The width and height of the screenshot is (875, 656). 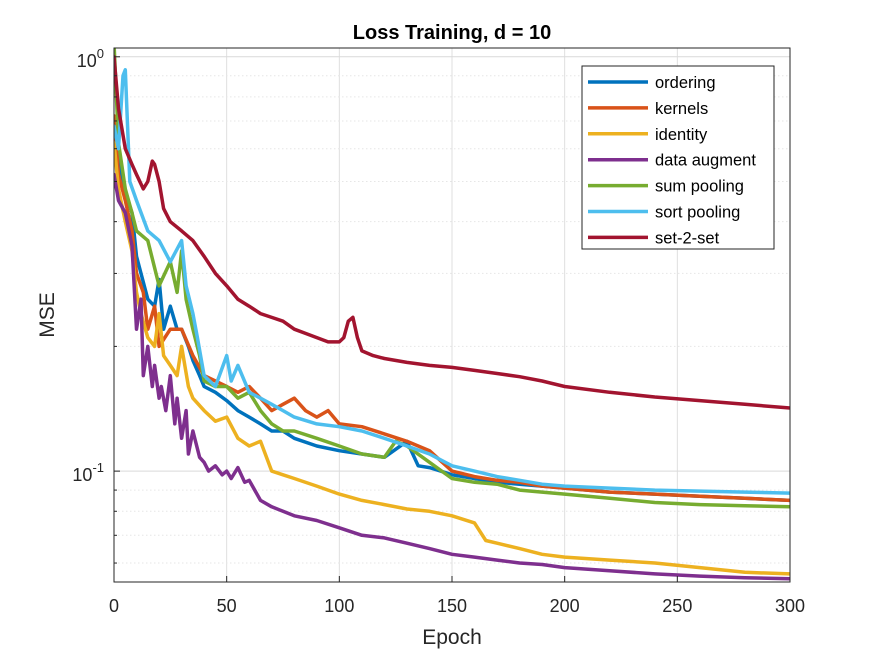 What do you see at coordinates (705, 161) in the screenshot?
I see `legend-label: data augment` at bounding box center [705, 161].